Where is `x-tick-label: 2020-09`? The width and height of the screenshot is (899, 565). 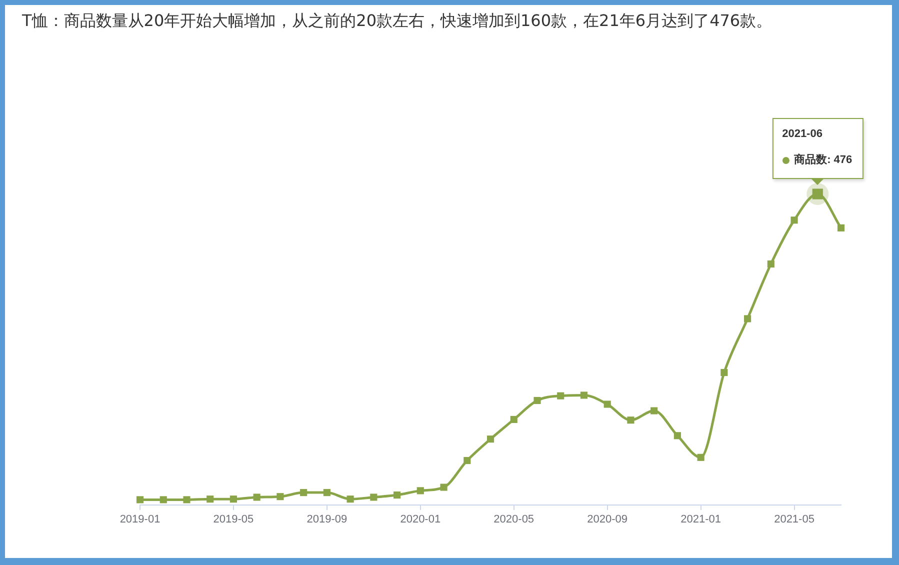 x-tick-label: 2020-09 is located at coordinates (607, 520).